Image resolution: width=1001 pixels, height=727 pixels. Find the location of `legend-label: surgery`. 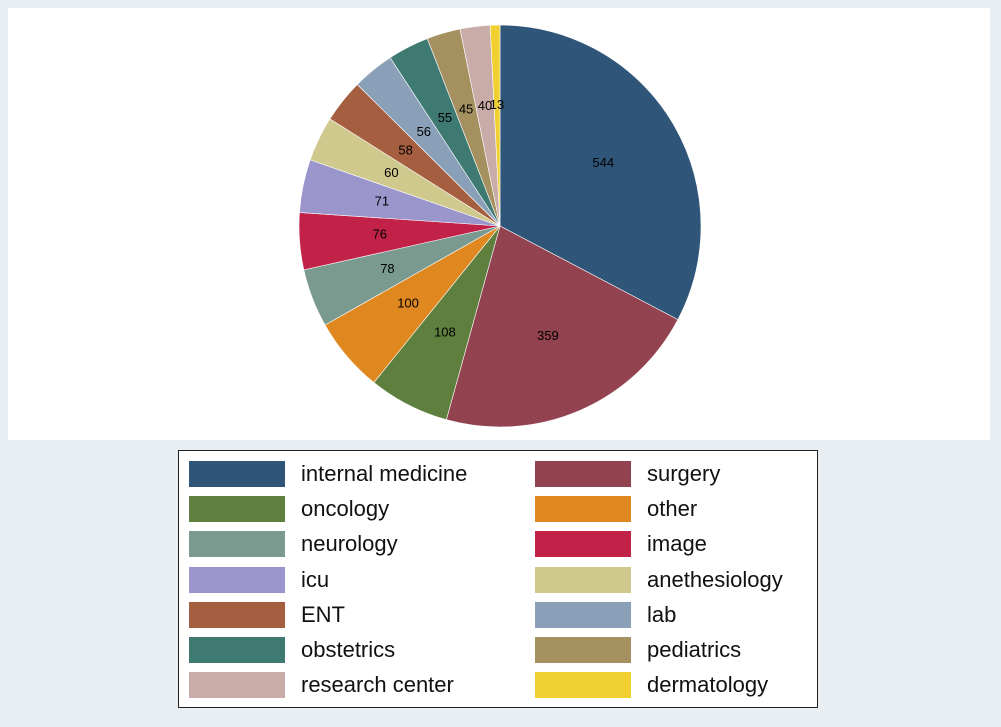

legend-label: surgery is located at coordinates (684, 473).